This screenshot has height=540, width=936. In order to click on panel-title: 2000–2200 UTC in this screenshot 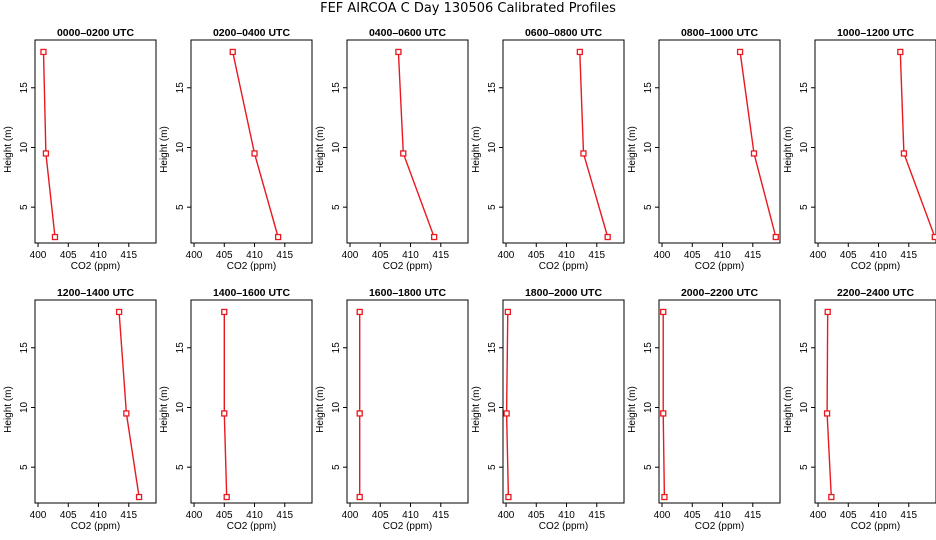, I will do `click(719, 293)`.